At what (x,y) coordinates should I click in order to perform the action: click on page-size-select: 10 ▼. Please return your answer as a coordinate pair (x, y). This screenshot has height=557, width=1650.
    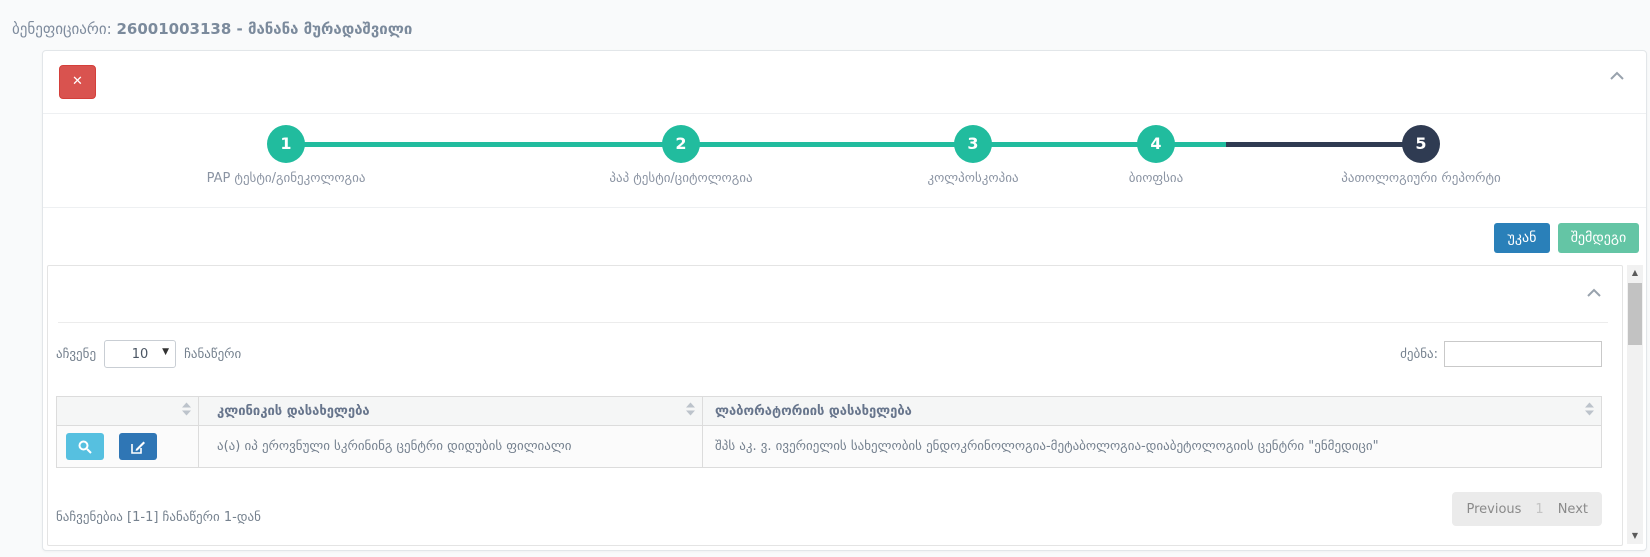
    Looking at the image, I should click on (140, 354).